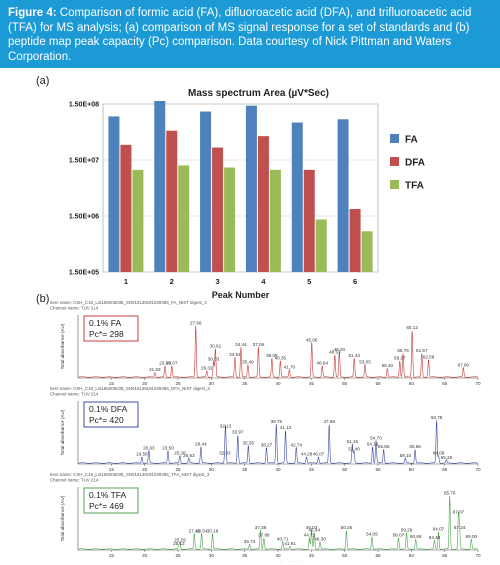 This screenshot has width=500, height=565. What do you see at coordinates (388, 365) in the screenshot?
I see `peak-label: 56.40` at bounding box center [388, 365].